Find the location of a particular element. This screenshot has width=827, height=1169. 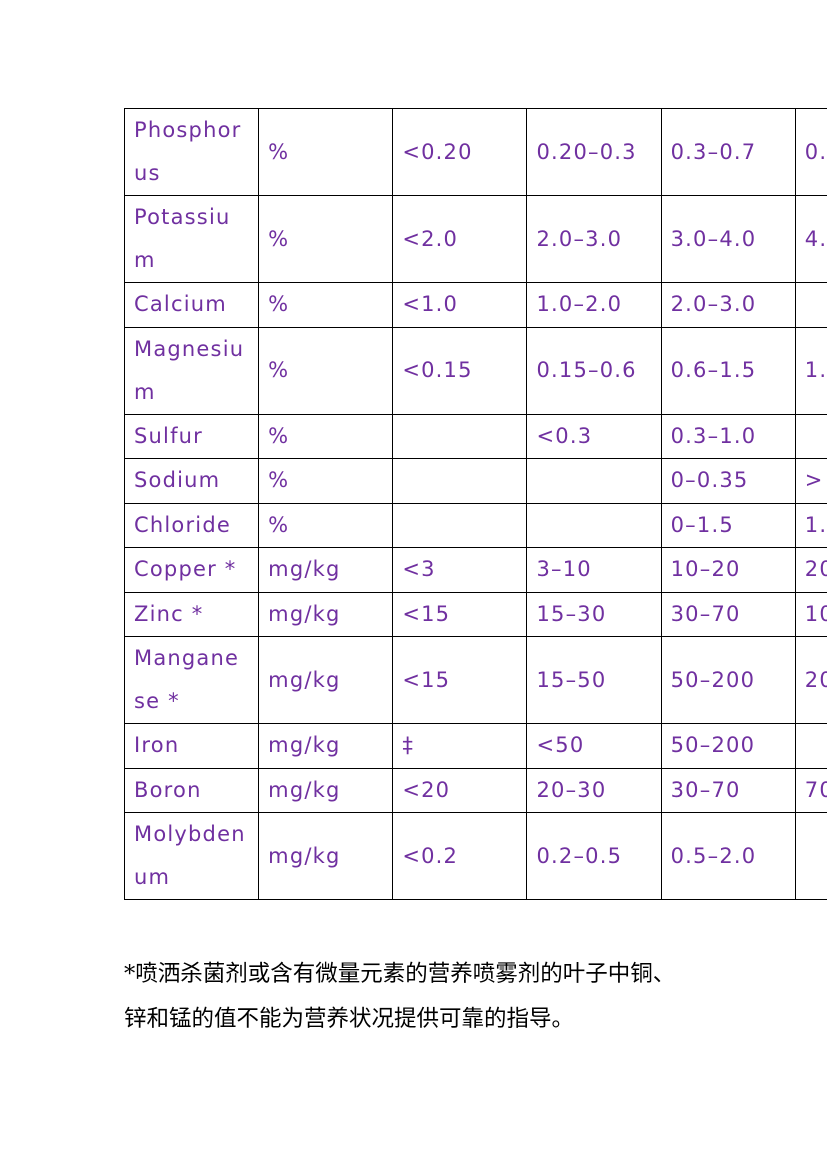

nutrient-name: Zinc * is located at coordinates (191, 614).